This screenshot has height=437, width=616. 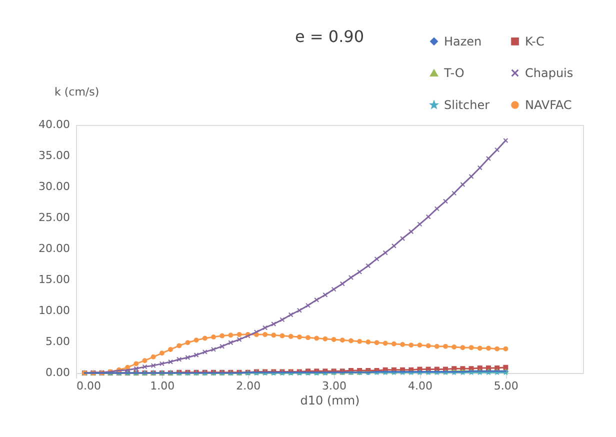 I want to click on legend-label: T-O, so click(x=453, y=73).